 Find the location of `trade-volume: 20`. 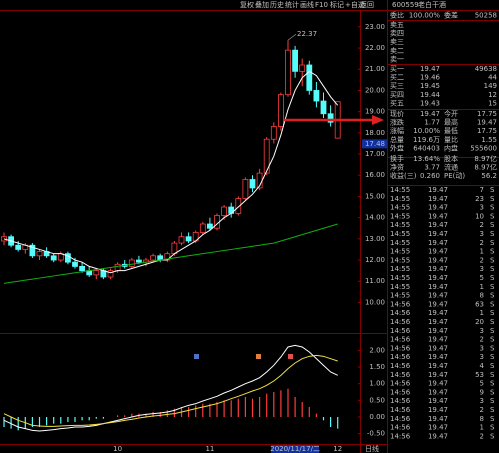

trade-volume: 20 is located at coordinates (479, 322).